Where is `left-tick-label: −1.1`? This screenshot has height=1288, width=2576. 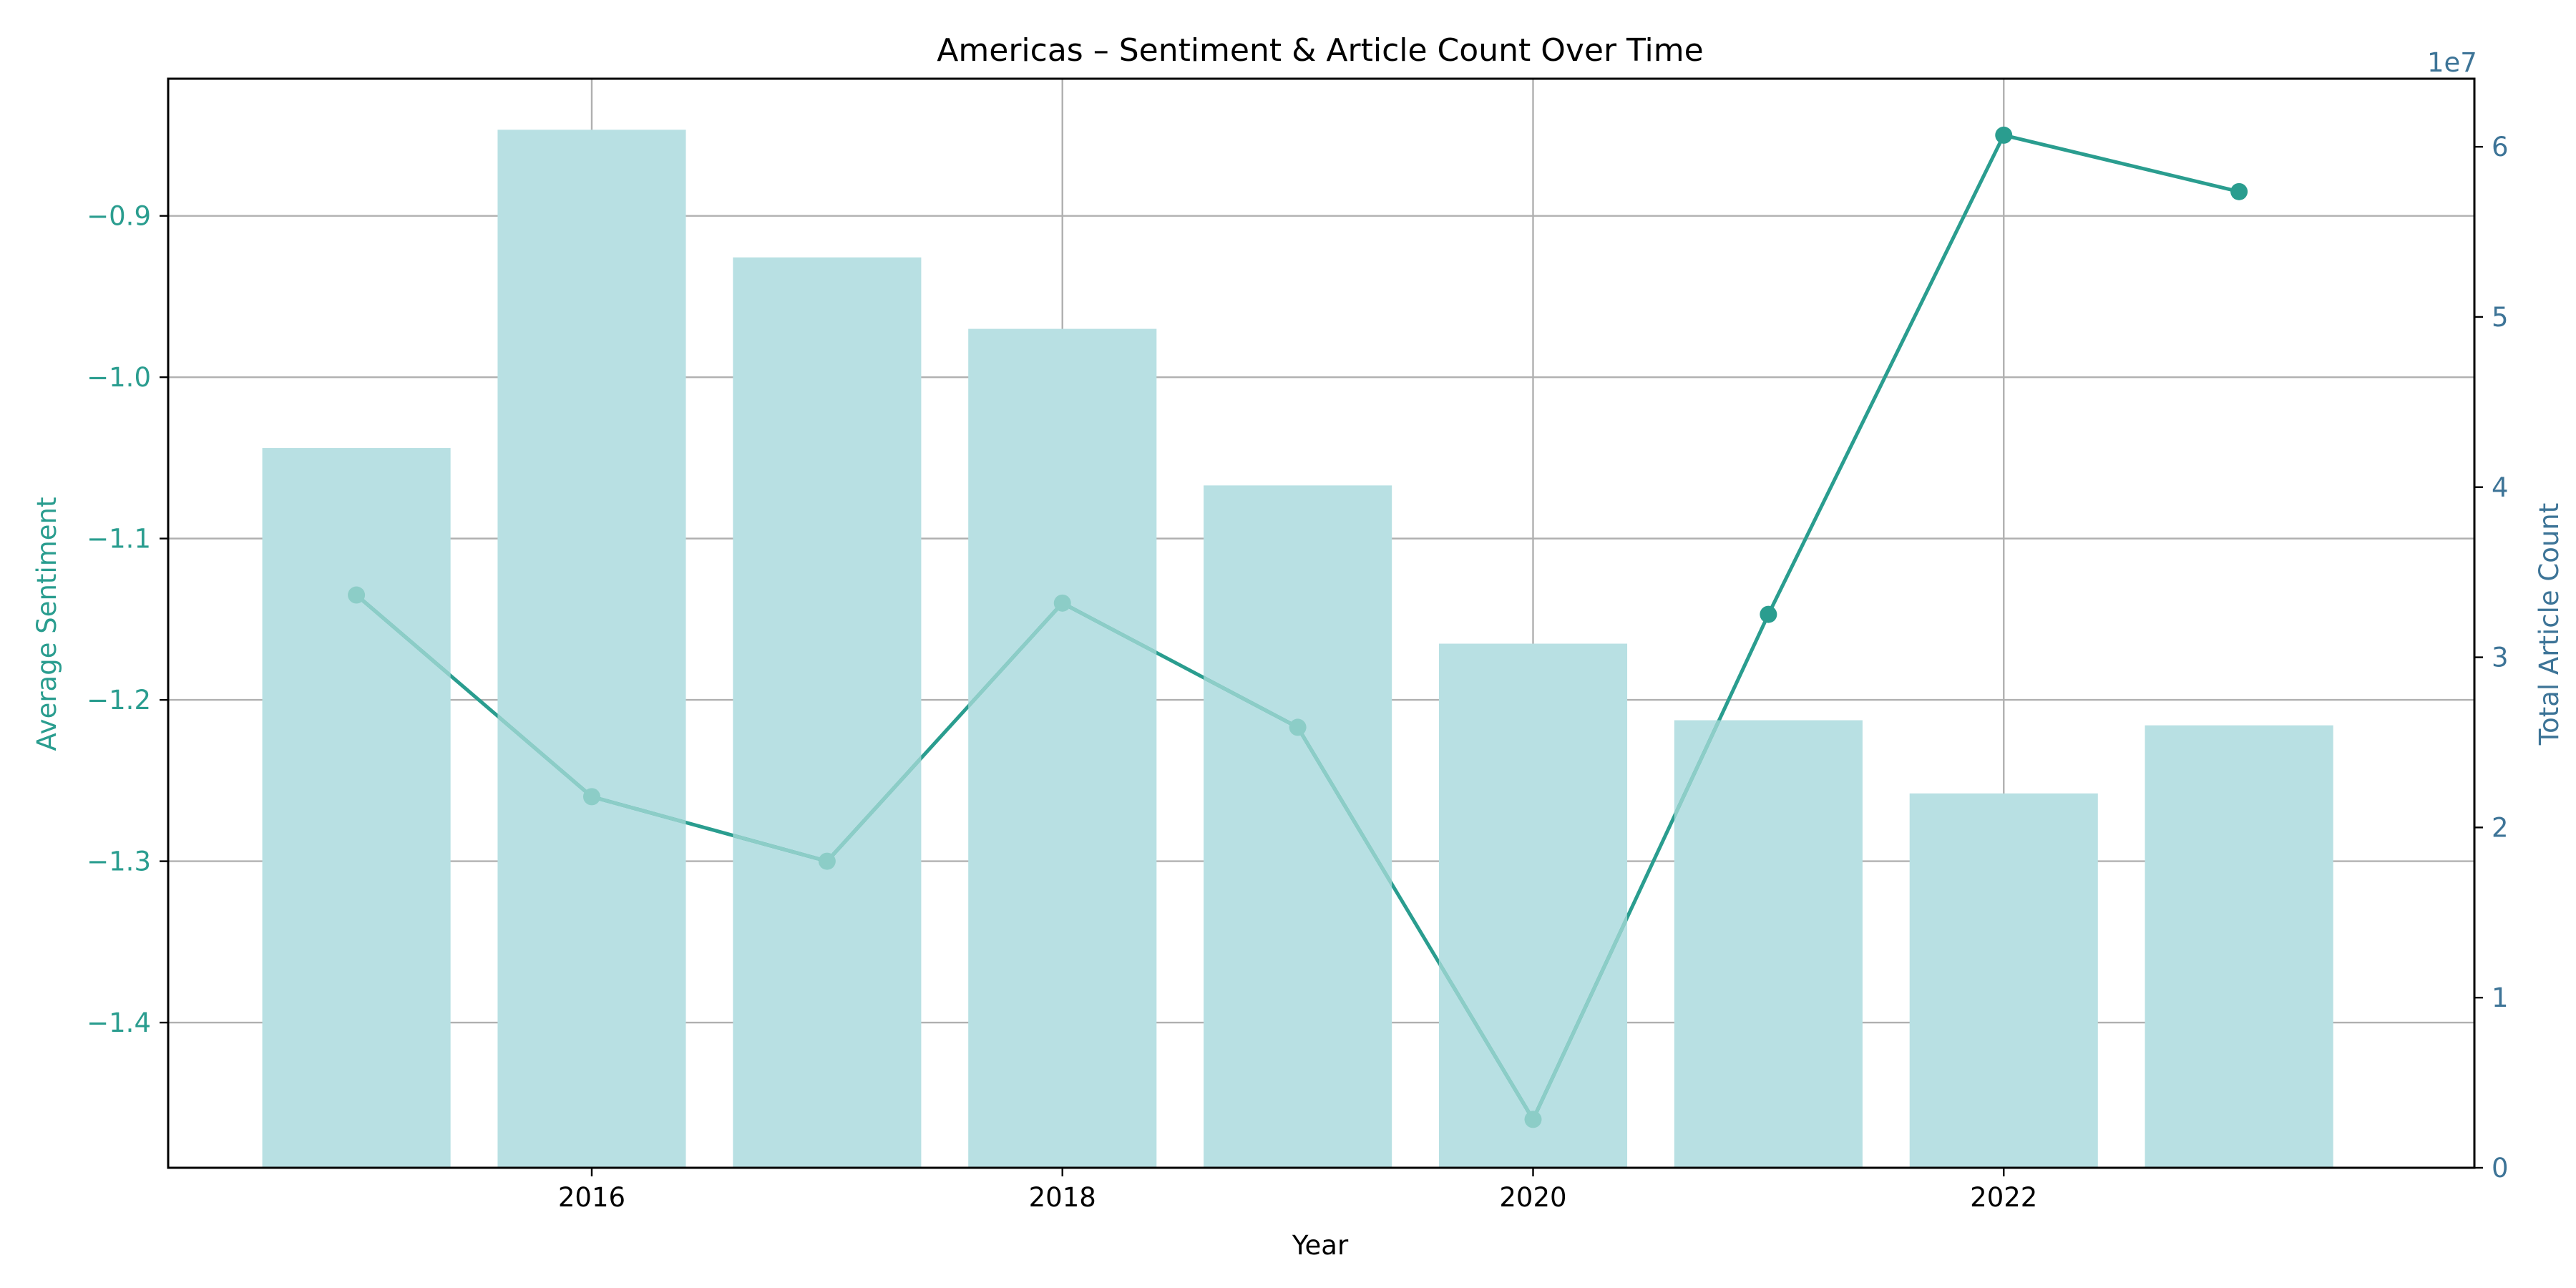 left-tick-label: −1.1 is located at coordinates (119, 539).